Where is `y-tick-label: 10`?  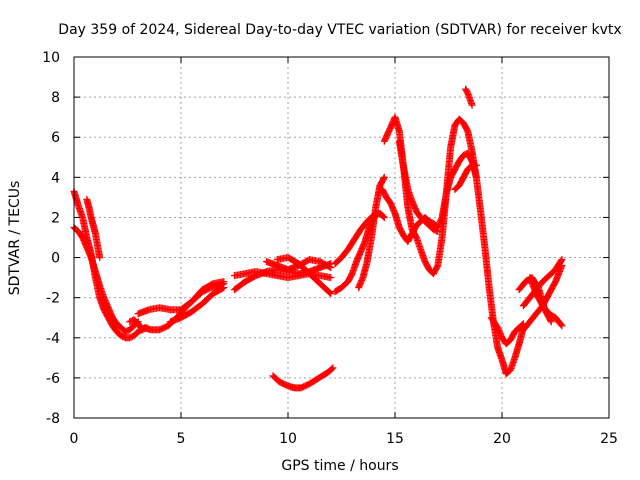
y-tick-label: 10 is located at coordinates (51, 58).